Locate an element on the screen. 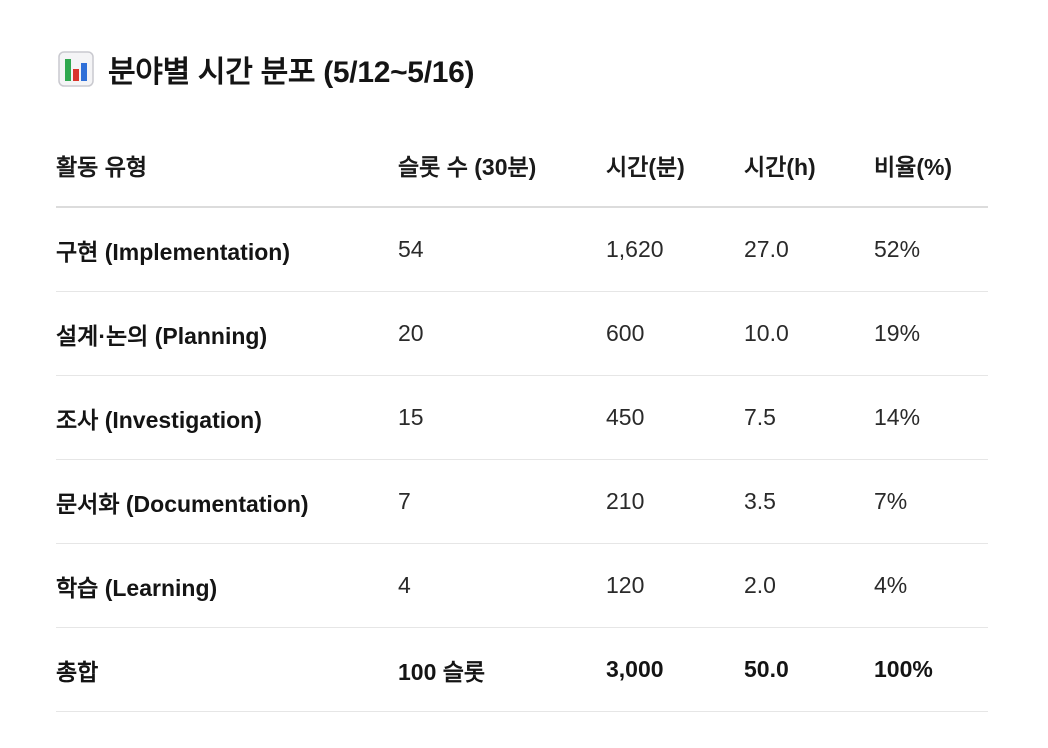 The height and width of the screenshot is (748, 1048). minutes: 450 is located at coordinates (675, 417).